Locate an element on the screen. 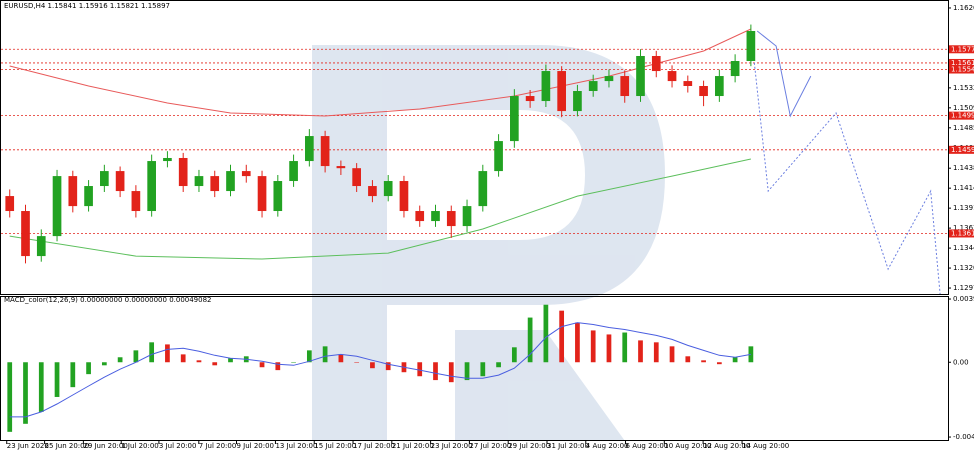 The width and height of the screenshot is (974, 451). x-tick-label: 7 Jul 20:00 is located at coordinates (218, 446).